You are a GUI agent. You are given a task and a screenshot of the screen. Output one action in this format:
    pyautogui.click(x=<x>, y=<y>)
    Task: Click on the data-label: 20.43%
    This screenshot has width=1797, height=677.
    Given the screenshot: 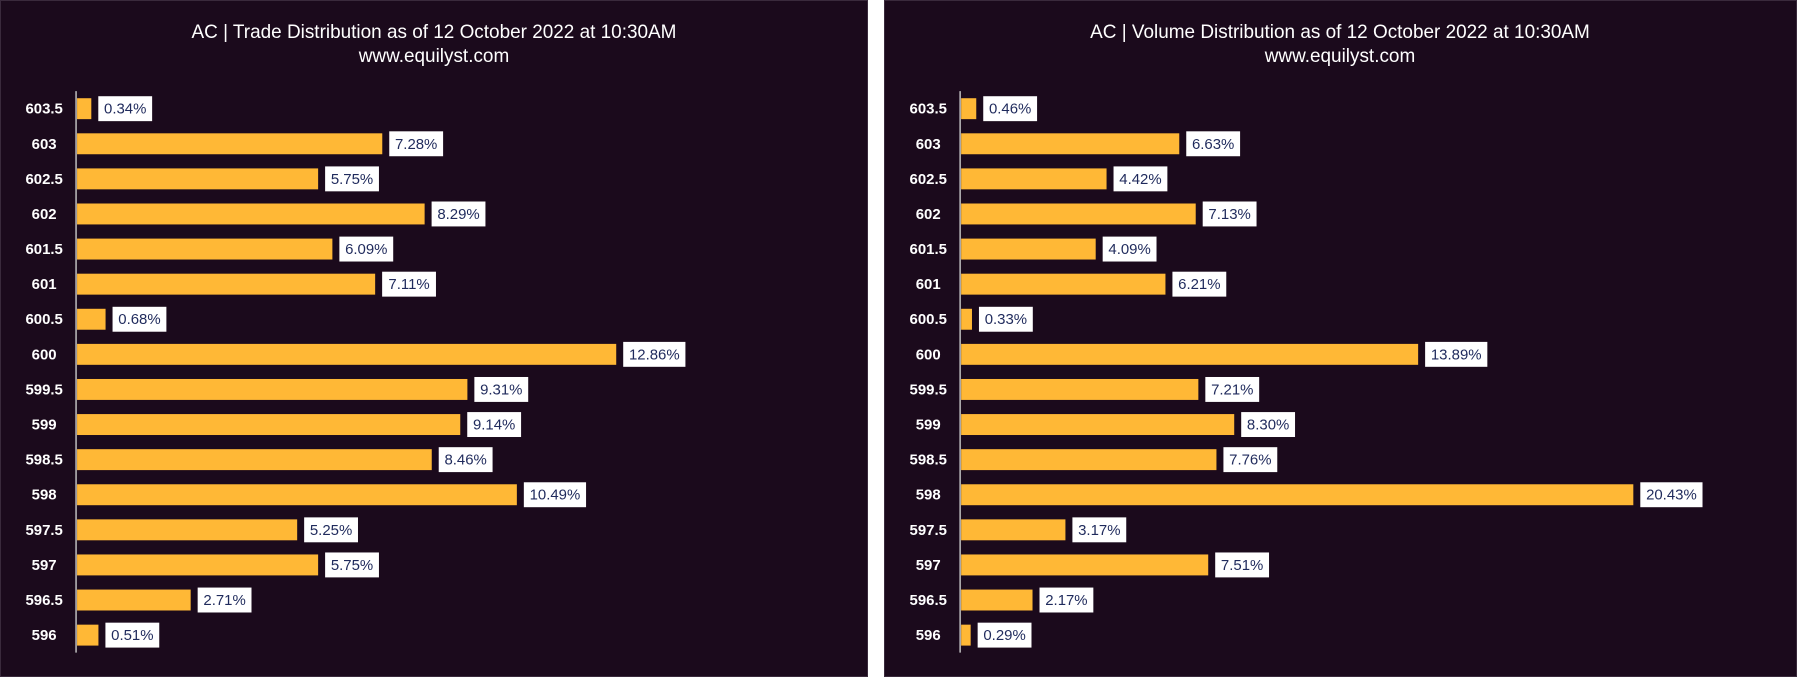 What is the action you would take?
    pyautogui.click(x=1671, y=495)
    